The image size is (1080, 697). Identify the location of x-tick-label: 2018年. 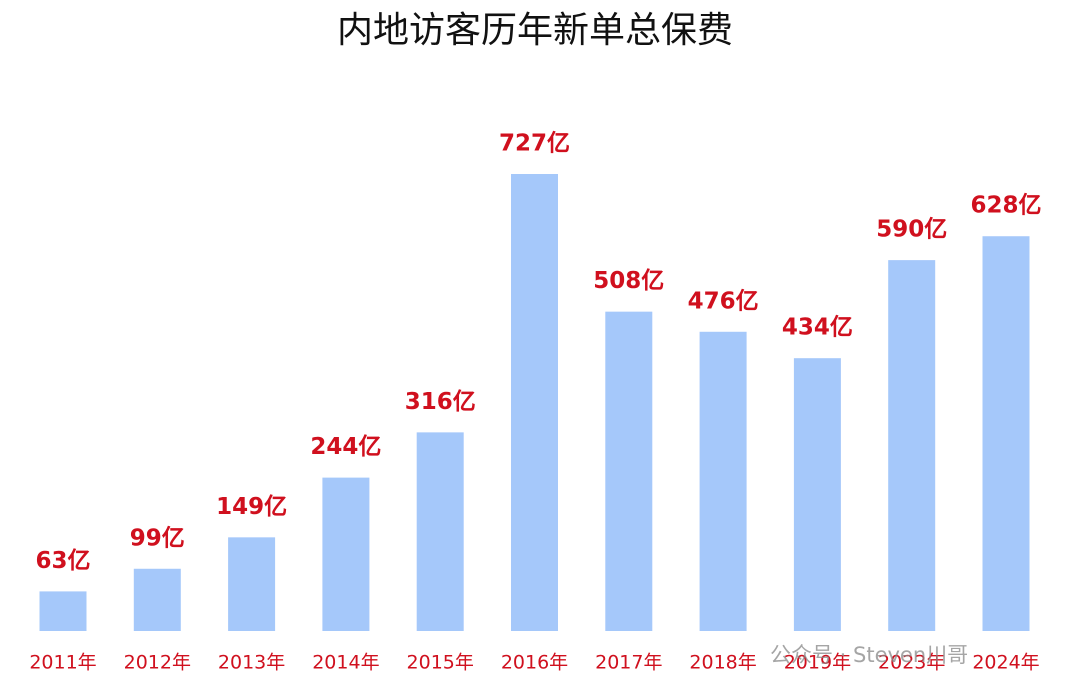
(722, 663).